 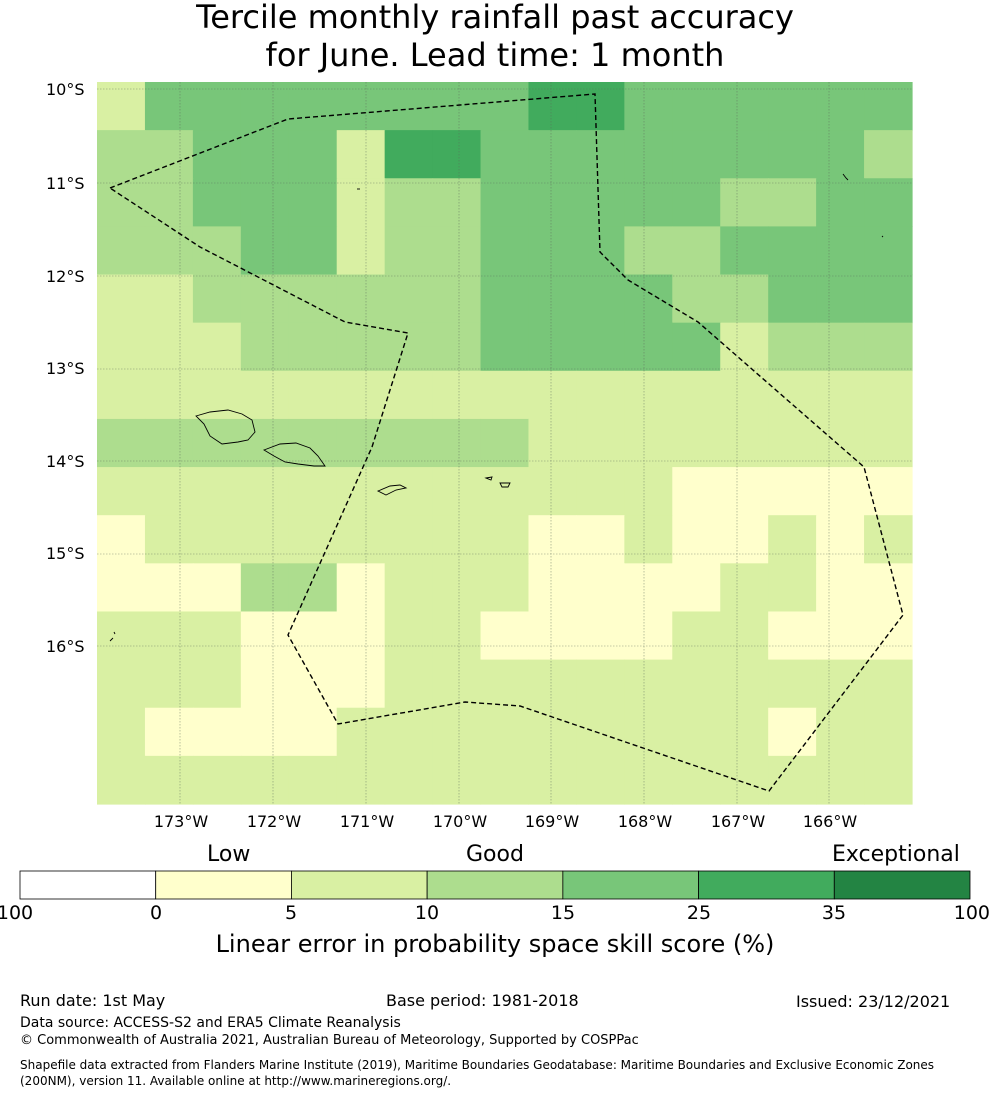 I want to click on lon-label-172w: 172°W, so click(x=274, y=821).